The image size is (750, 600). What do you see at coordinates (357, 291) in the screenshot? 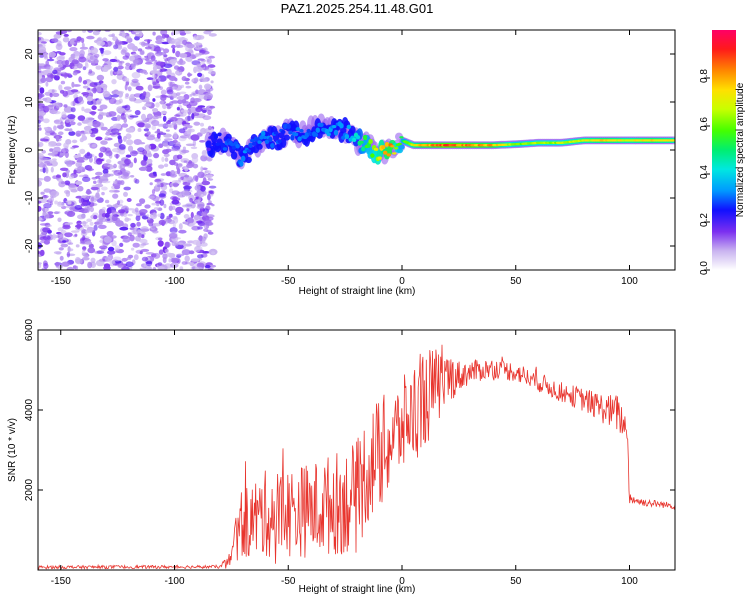
I see `spectrogram-x-label: Height of straight line (km)` at bounding box center [357, 291].